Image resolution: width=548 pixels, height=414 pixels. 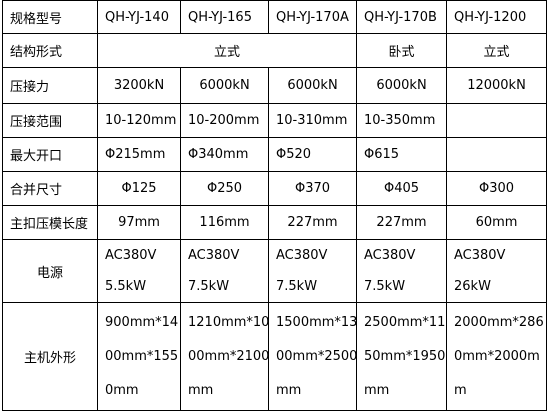 What do you see at coordinates (401, 50) in the screenshot?
I see `cell: 卧式` at bounding box center [401, 50].